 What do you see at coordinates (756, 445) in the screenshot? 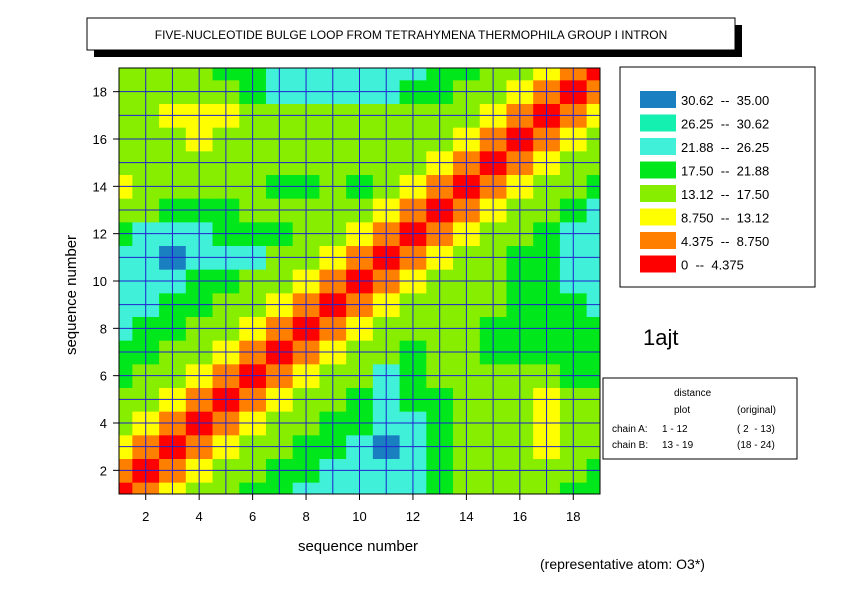
I see `info-cell: (18 - 24)` at bounding box center [756, 445].